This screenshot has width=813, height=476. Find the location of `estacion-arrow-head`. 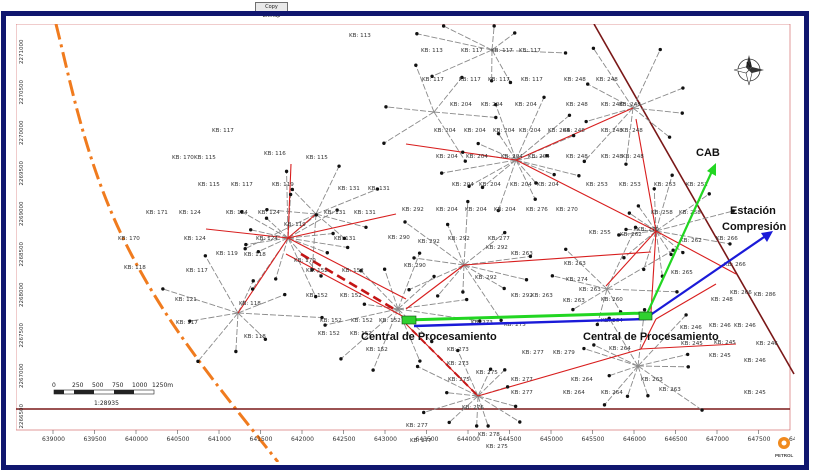

estacion-arrow-head is located at coordinates (767, 236).